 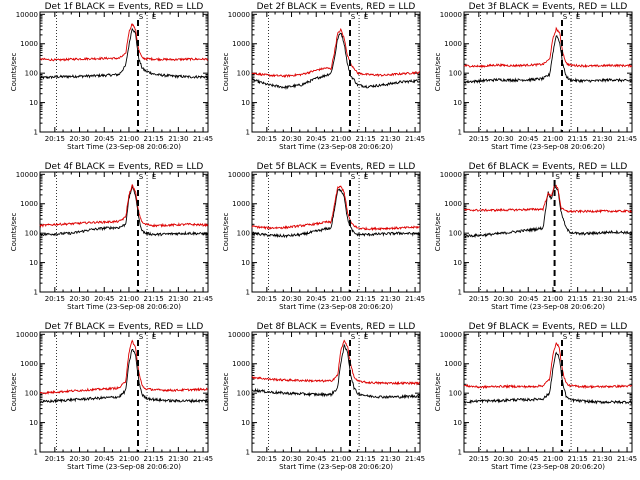 I want to click on panel-title: Det 8f BLACK = Events, RED = LLD, so click(x=336, y=327).